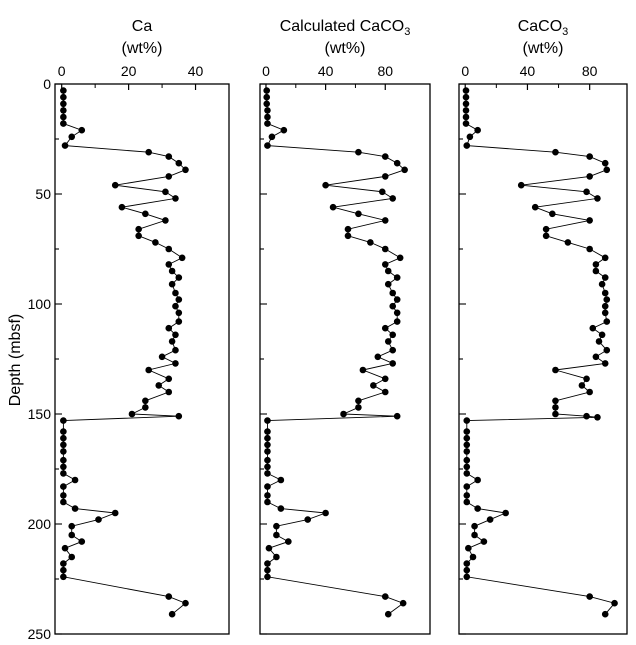 The height and width of the screenshot is (645, 636). Describe the element at coordinates (266, 71) in the screenshot. I see `x-tick-label: 0` at that location.